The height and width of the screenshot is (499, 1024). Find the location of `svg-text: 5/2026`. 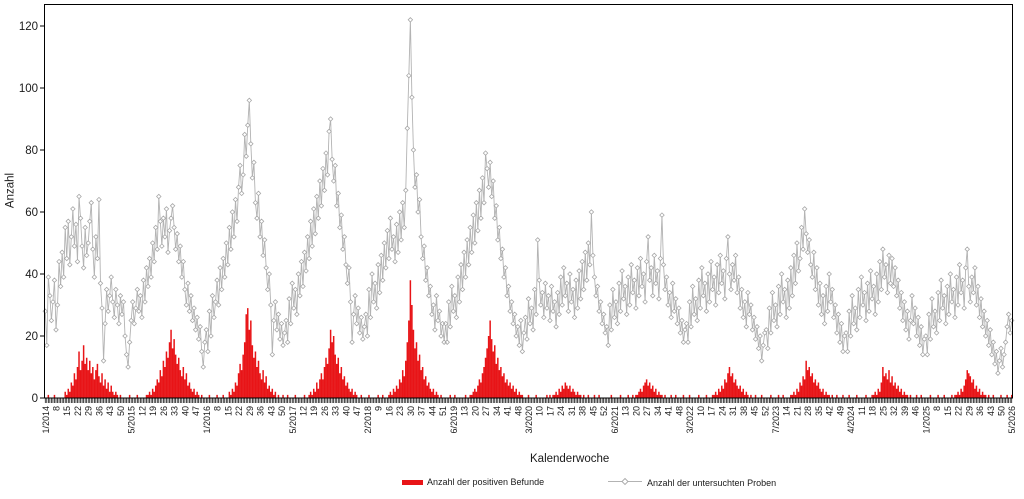

svg-text: 5/2026 is located at coordinates (1012, 420).